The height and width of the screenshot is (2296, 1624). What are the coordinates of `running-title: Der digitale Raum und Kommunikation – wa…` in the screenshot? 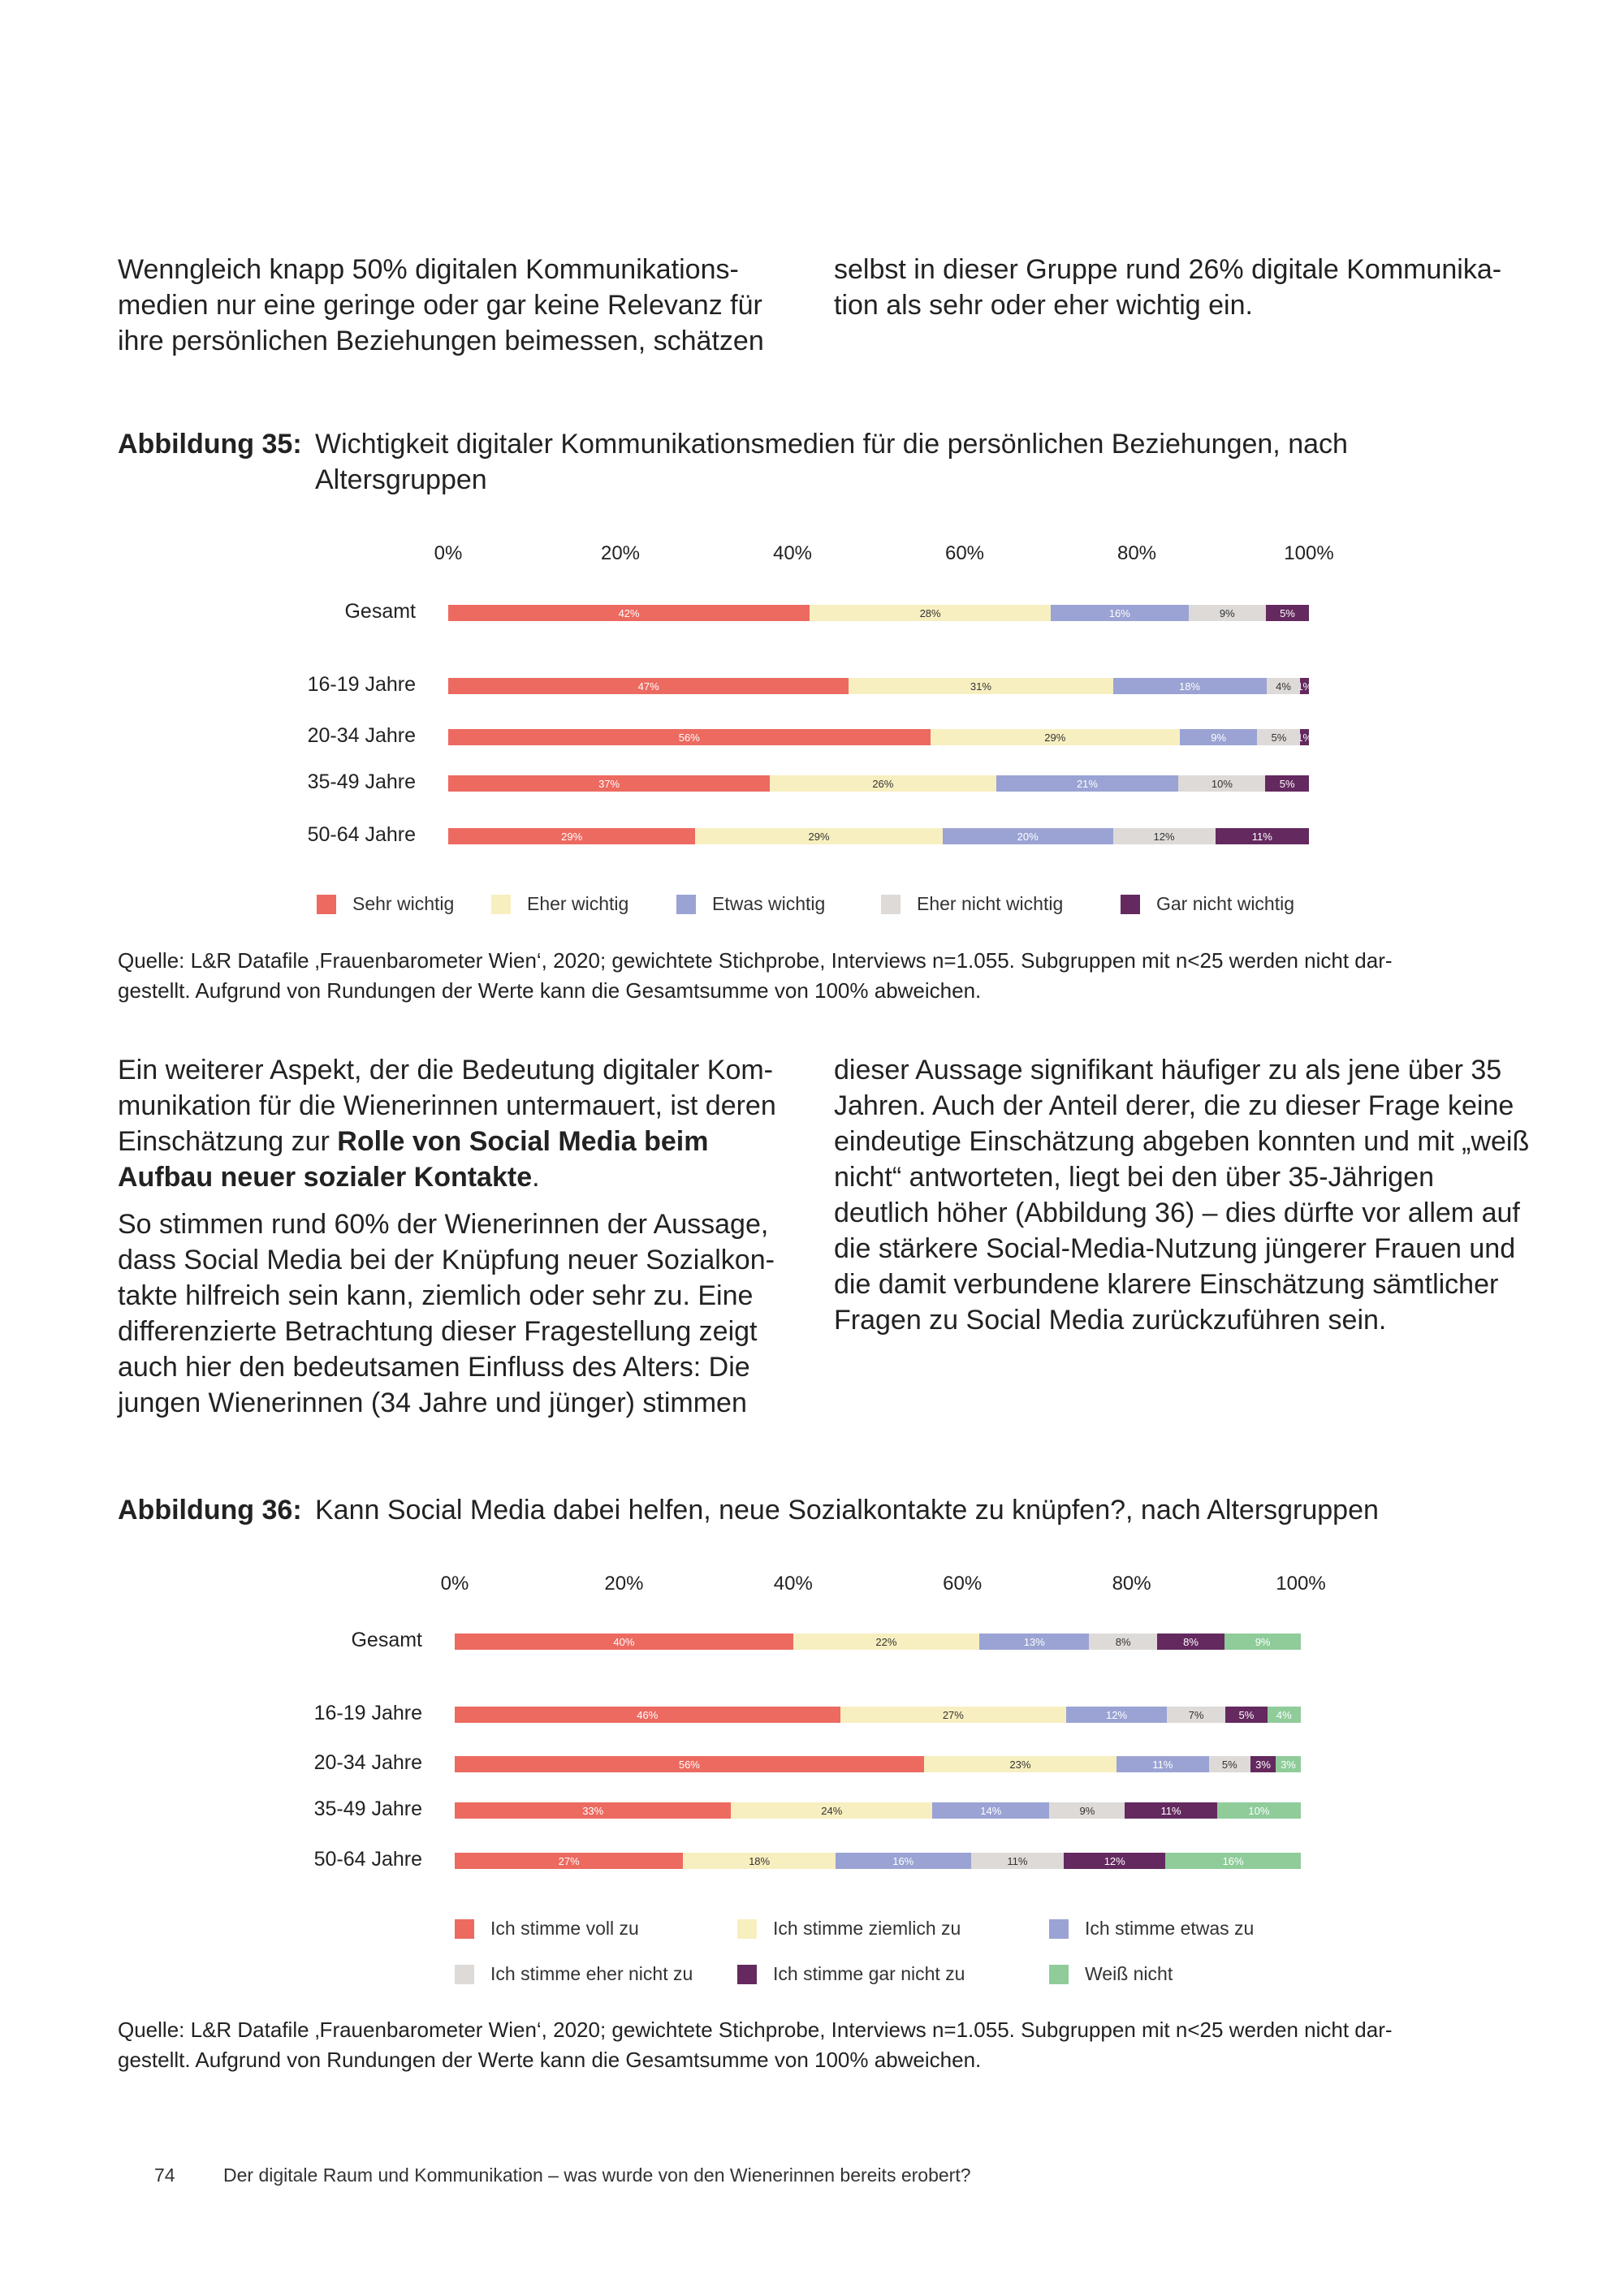 It's located at (597, 2175).